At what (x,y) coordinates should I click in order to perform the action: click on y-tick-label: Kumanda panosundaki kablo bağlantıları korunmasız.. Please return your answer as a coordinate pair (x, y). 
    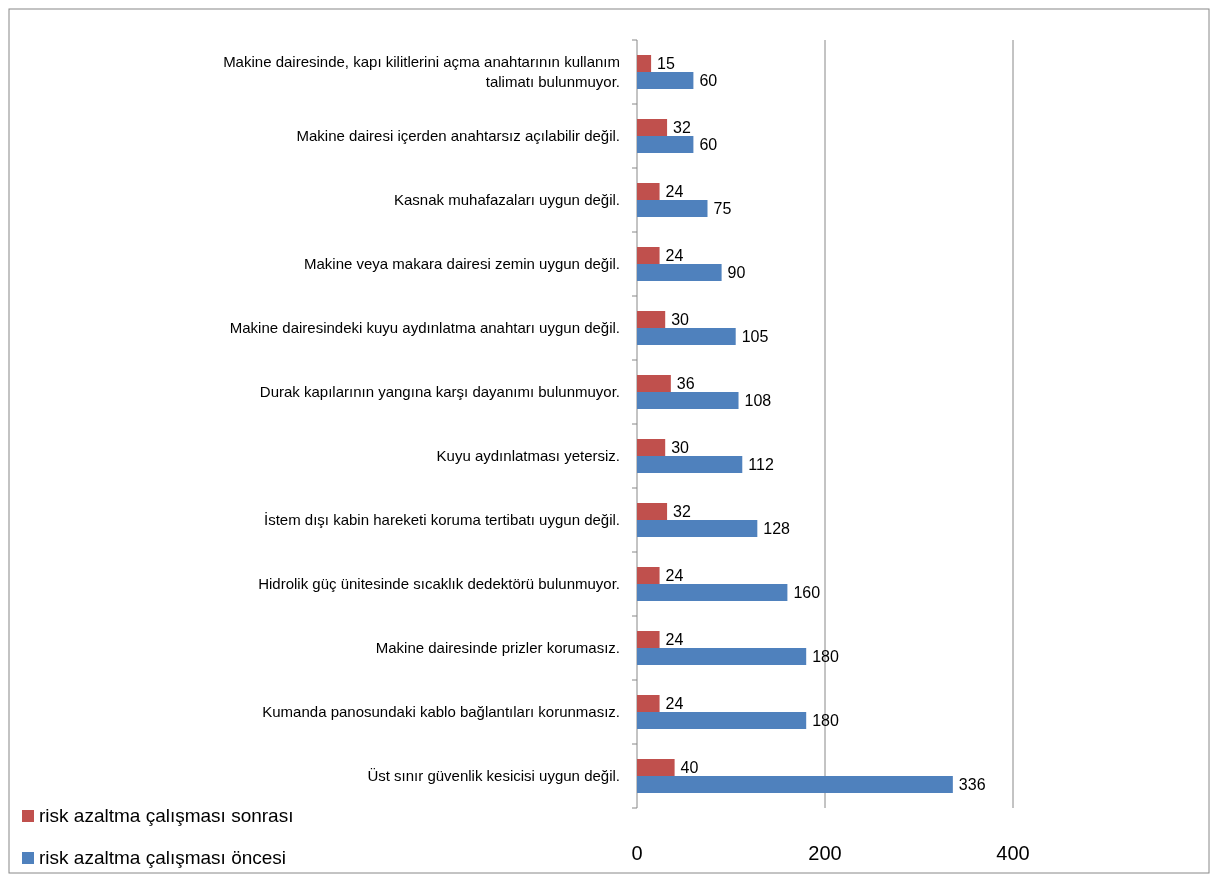
    Looking at the image, I should click on (441, 711).